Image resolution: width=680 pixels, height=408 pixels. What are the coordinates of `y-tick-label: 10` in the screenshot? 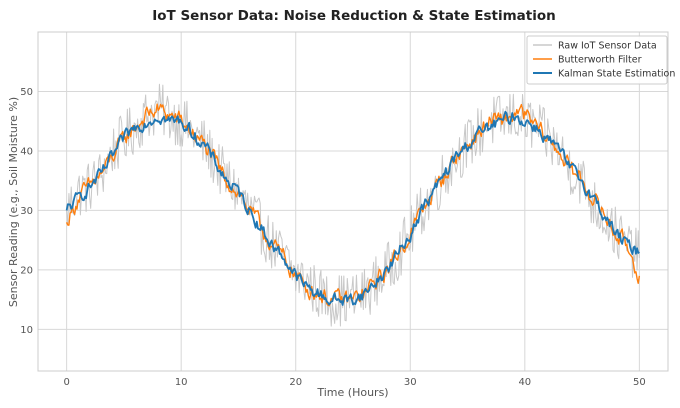 It's located at (26, 330).